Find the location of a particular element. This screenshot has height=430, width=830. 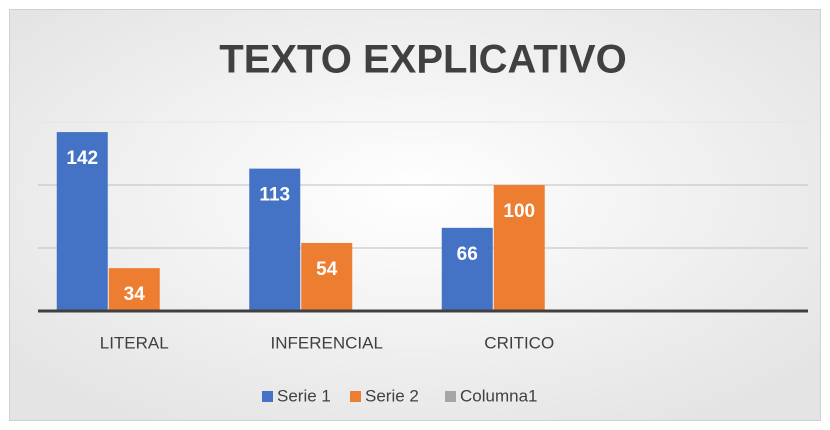

legend-label: Serie 2 is located at coordinates (392, 395).